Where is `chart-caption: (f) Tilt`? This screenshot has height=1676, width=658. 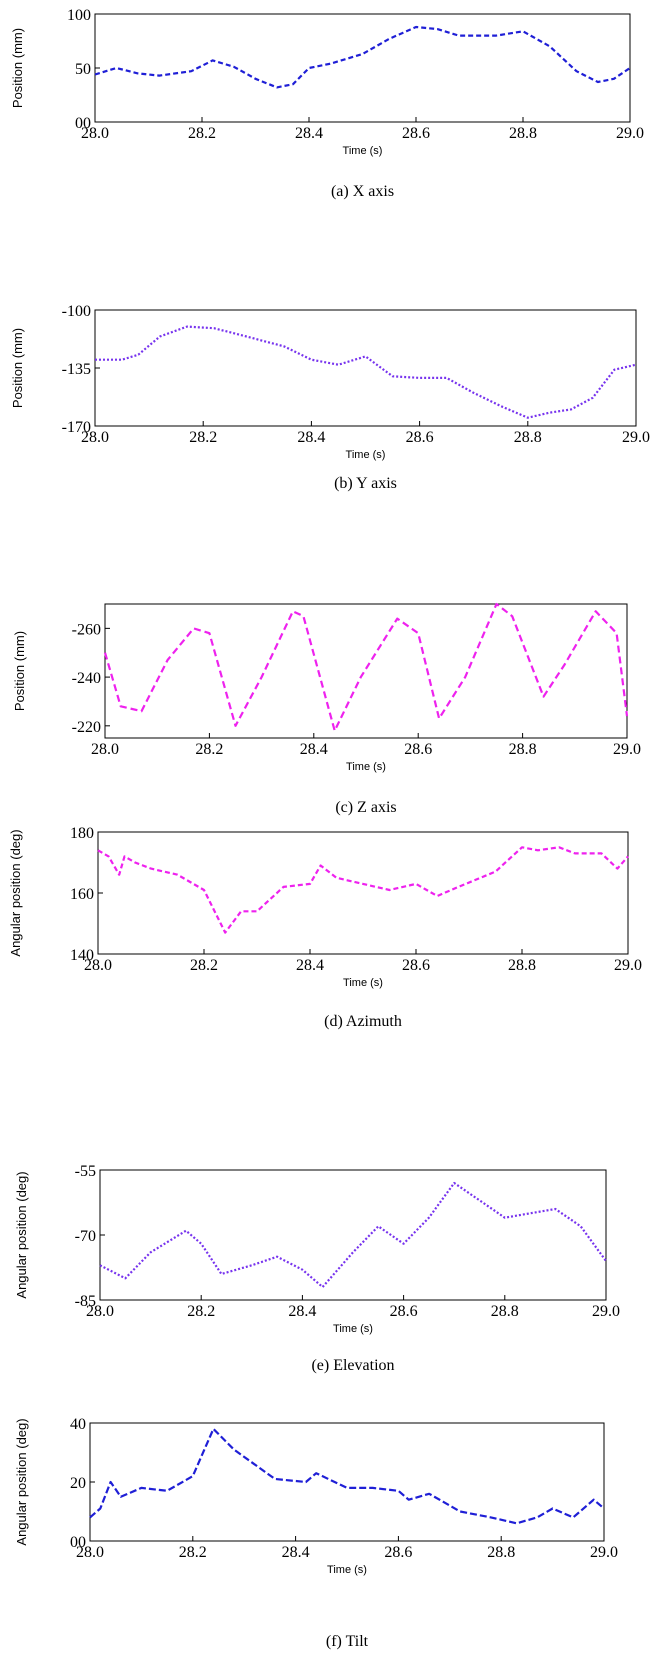 chart-caption: (f) Tilt is located at coordinates (347, 1641).